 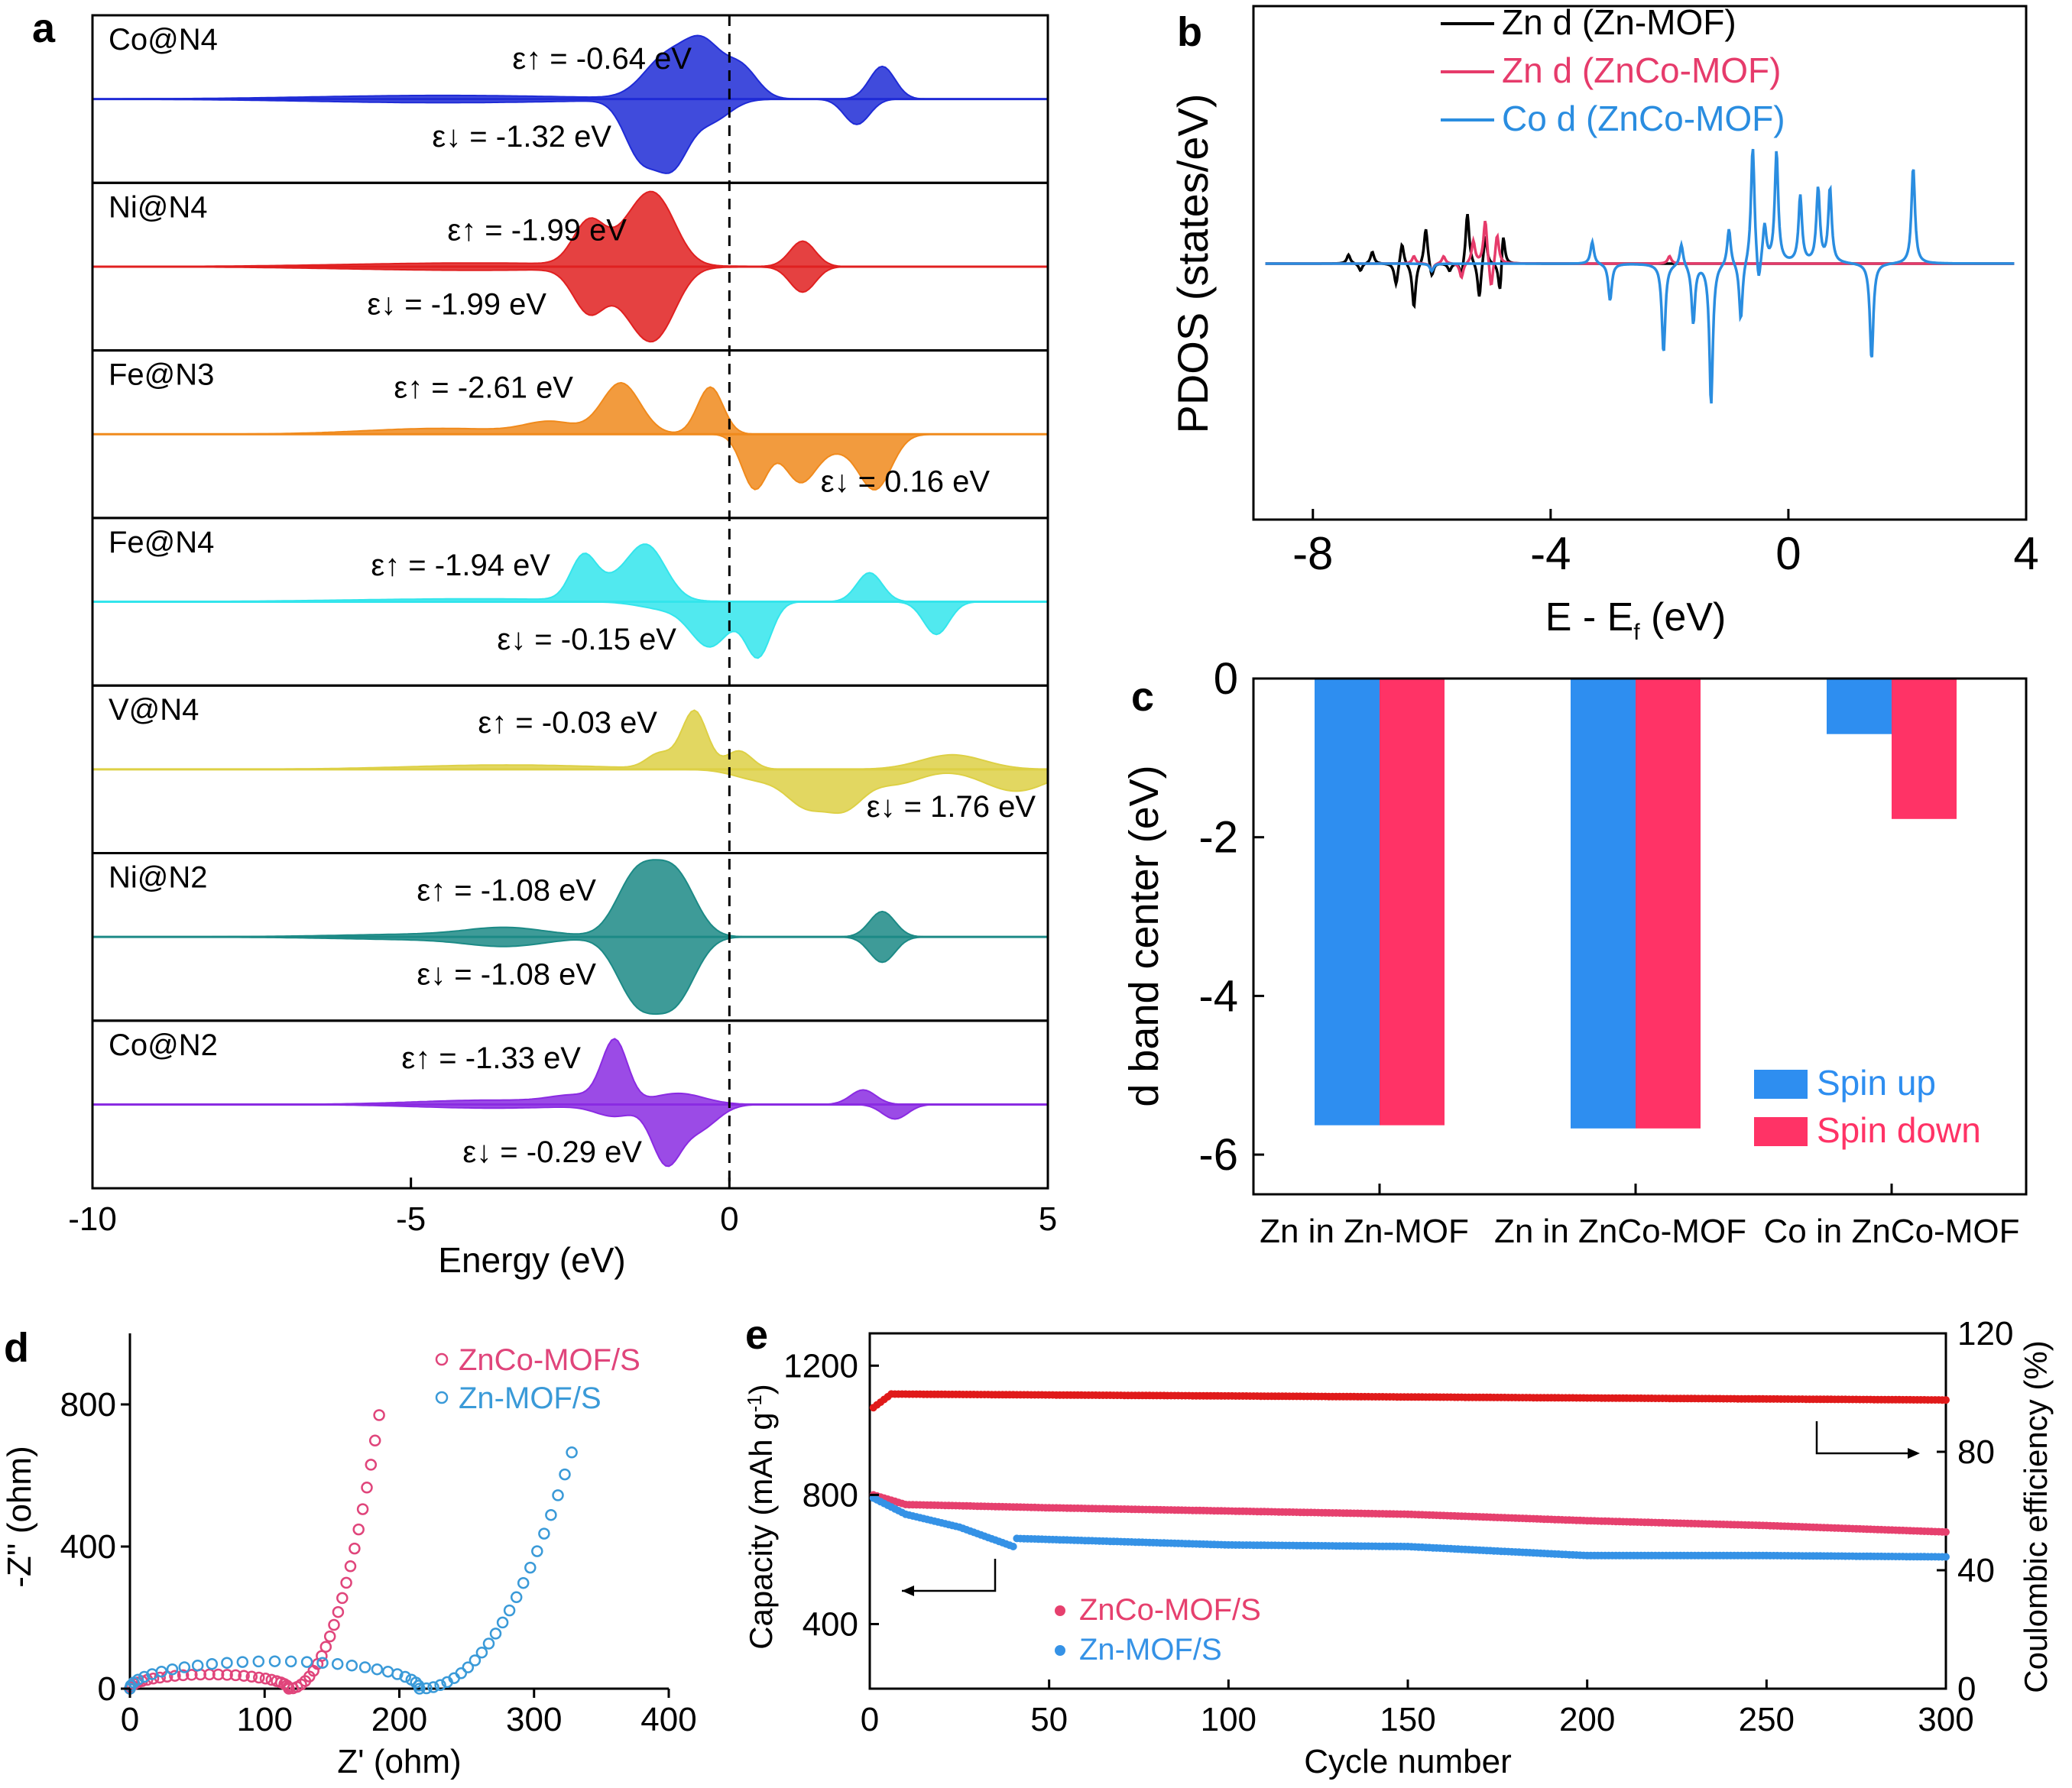 What do you see at coordinates (1218, 996) in the screenshot?
I see `y-tick-label: -4` at bounding box center [1218, 996].